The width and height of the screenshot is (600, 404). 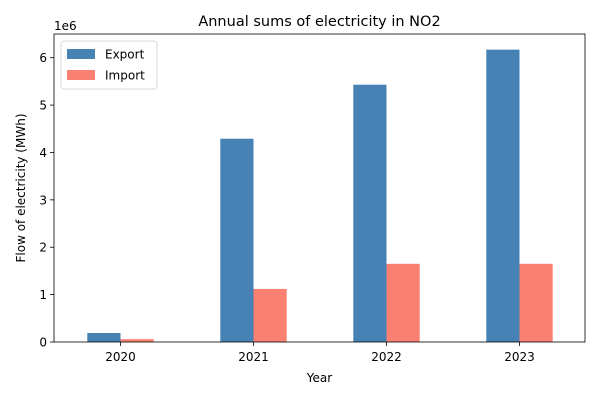 I want to click on chart-title: Annual sums of electricity in NO2, so click(x=319, y=22).